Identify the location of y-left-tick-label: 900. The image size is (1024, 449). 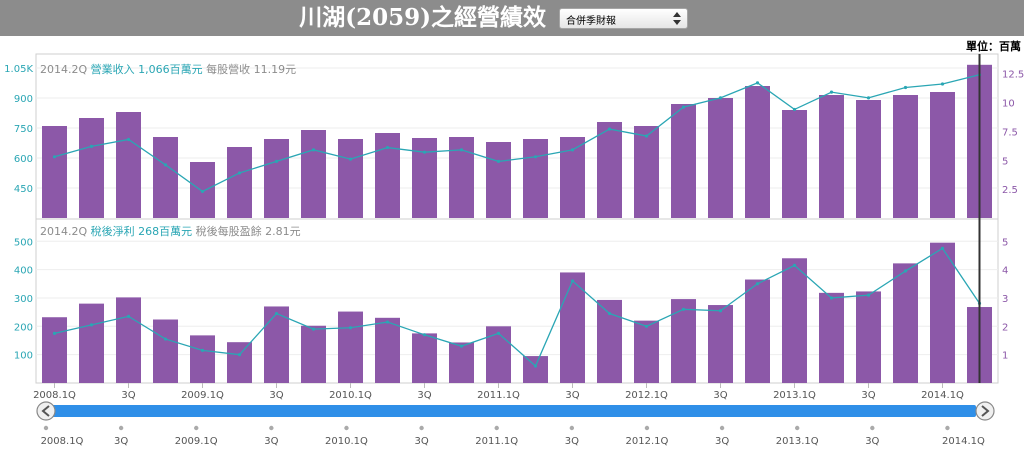
(23, 99).